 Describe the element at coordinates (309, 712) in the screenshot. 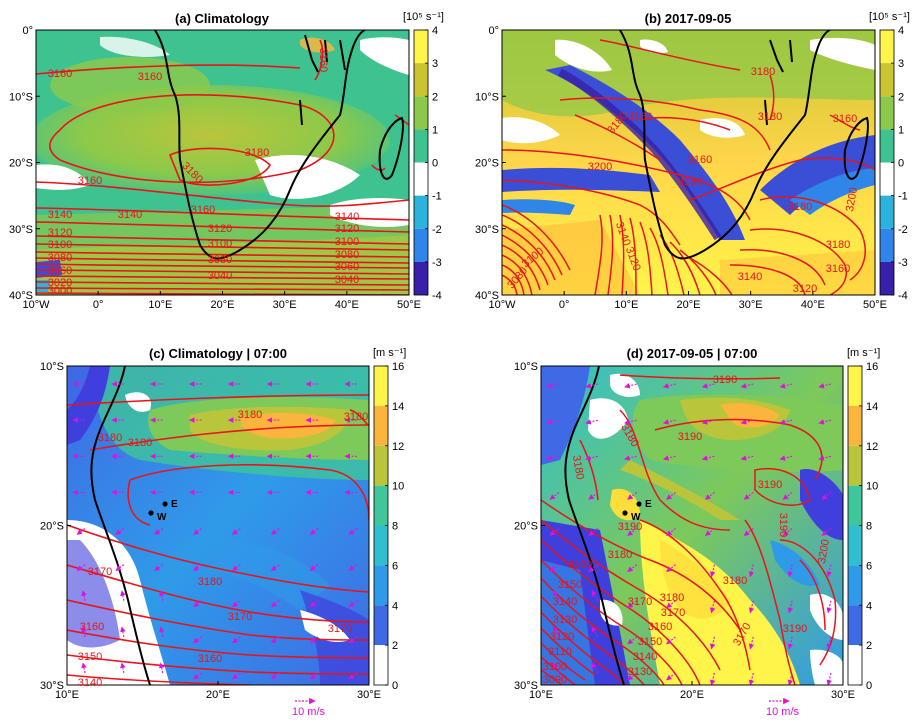

I see `panel-c-reference-label: 10 m/s` at that location.